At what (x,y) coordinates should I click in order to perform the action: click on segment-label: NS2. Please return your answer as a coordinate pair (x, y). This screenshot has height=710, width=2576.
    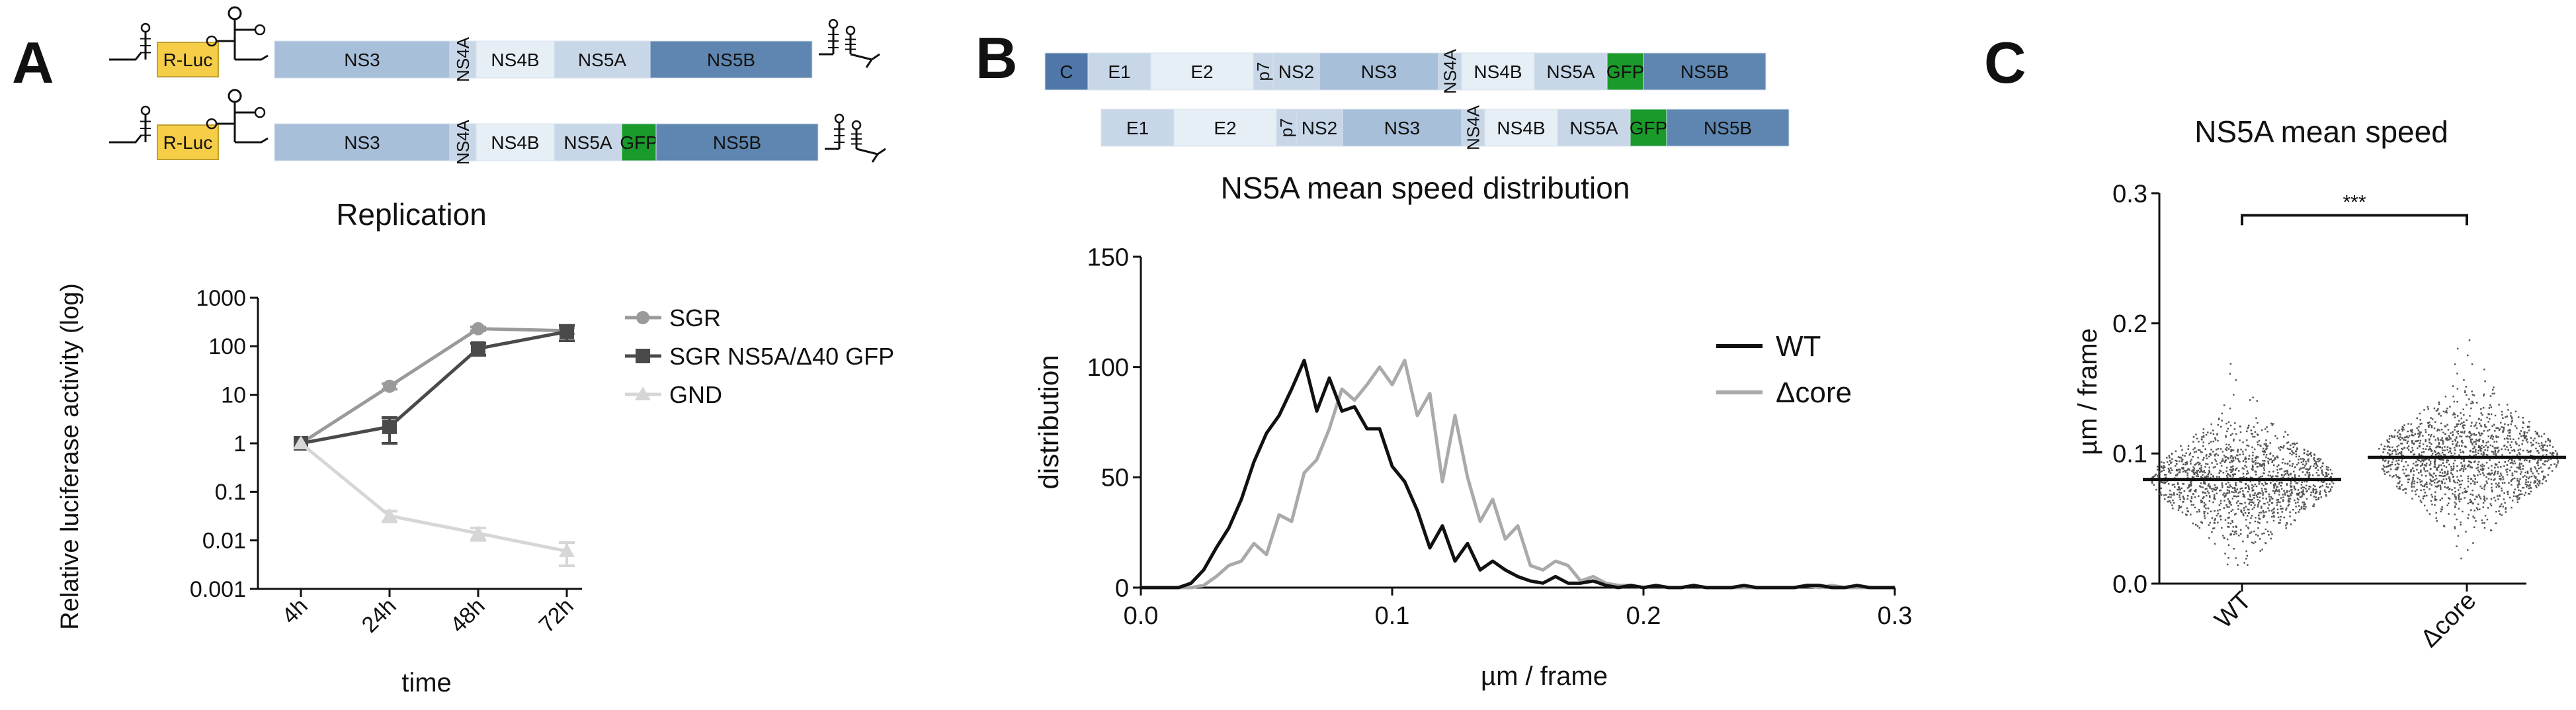
    Looking at the image, I should click on (1319, 128).